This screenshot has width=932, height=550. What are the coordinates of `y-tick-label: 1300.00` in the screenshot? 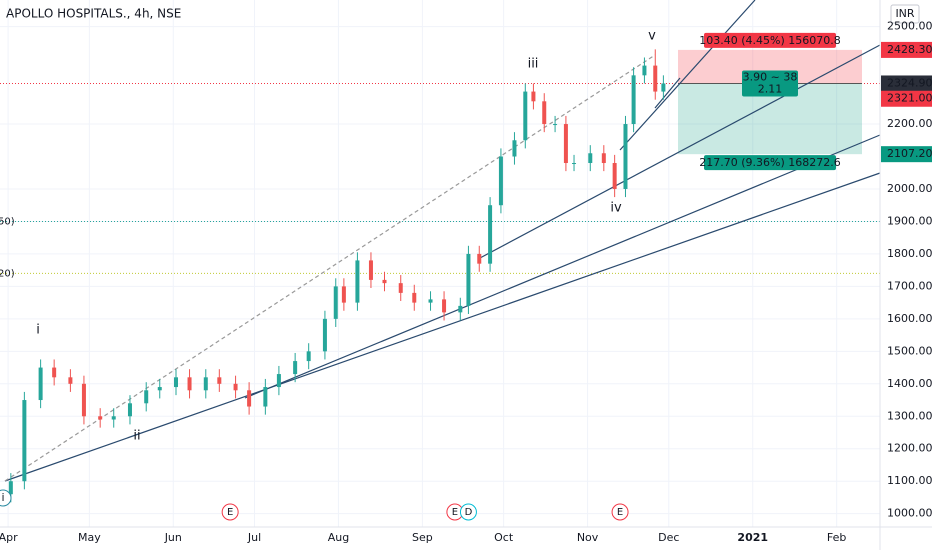 It's located at (909, 415).